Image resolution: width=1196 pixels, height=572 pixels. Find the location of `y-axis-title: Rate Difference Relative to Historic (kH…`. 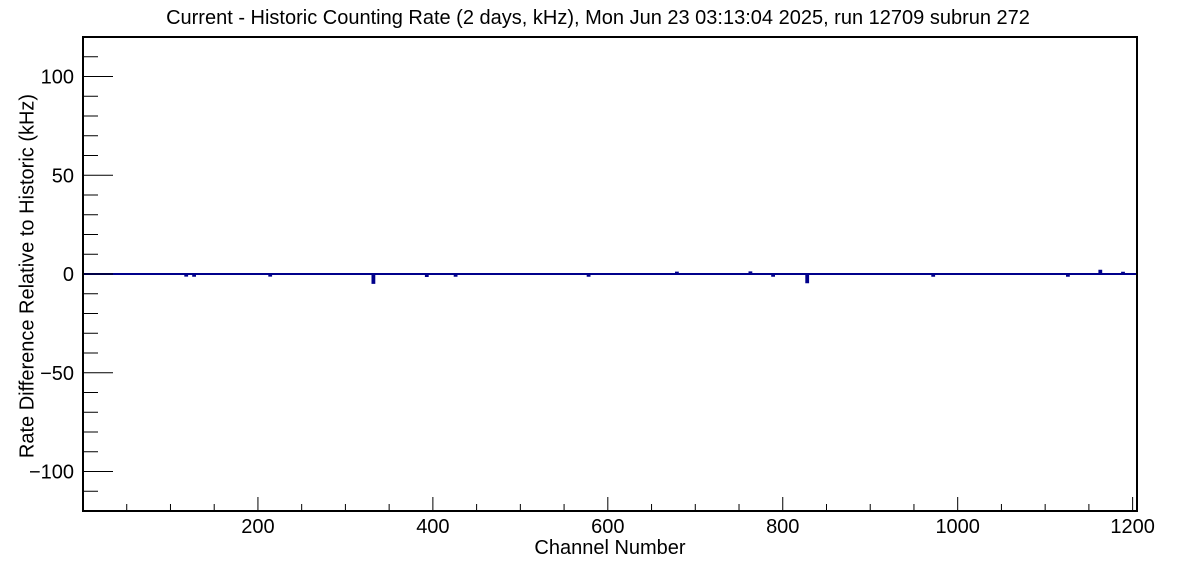

y-axis-title: Rate Difference Relative to Historic (kH… is located at coordinates (27, 276).